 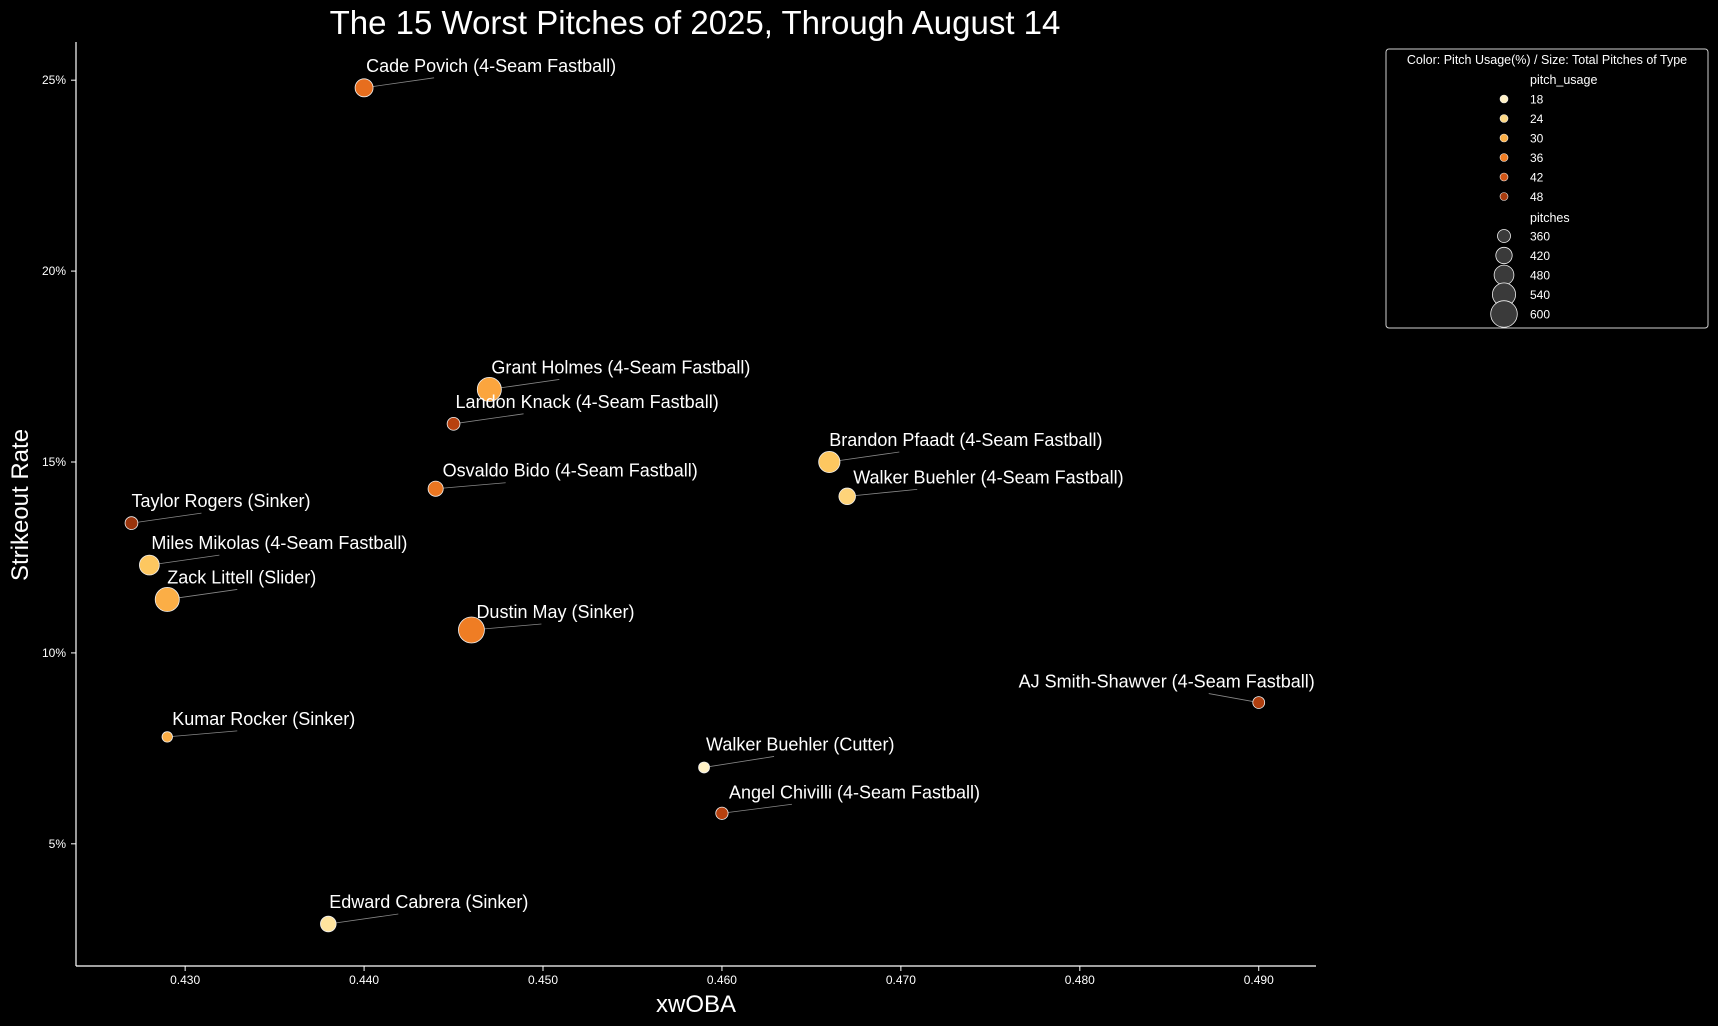 I want to click on legend-color-label: 36, so click(x=1537, y=158).